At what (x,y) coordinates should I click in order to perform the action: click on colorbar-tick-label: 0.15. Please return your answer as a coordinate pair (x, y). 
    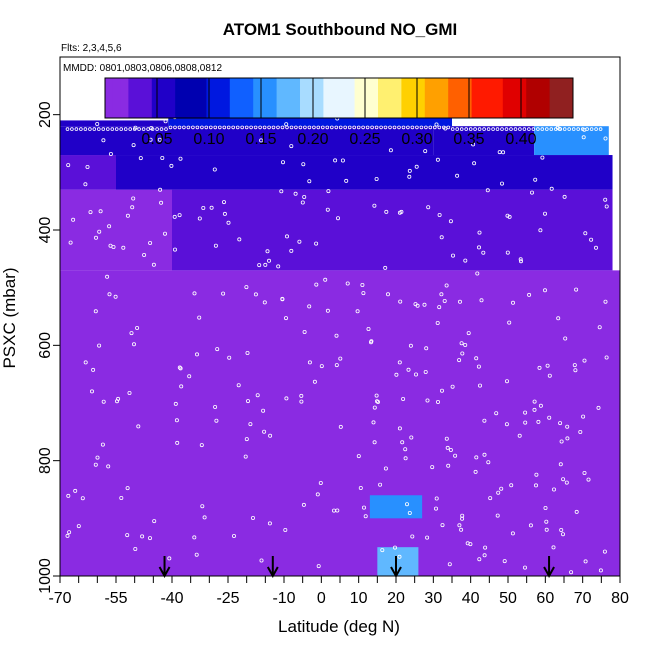
    Looking at the image, I should click on (260, 139).